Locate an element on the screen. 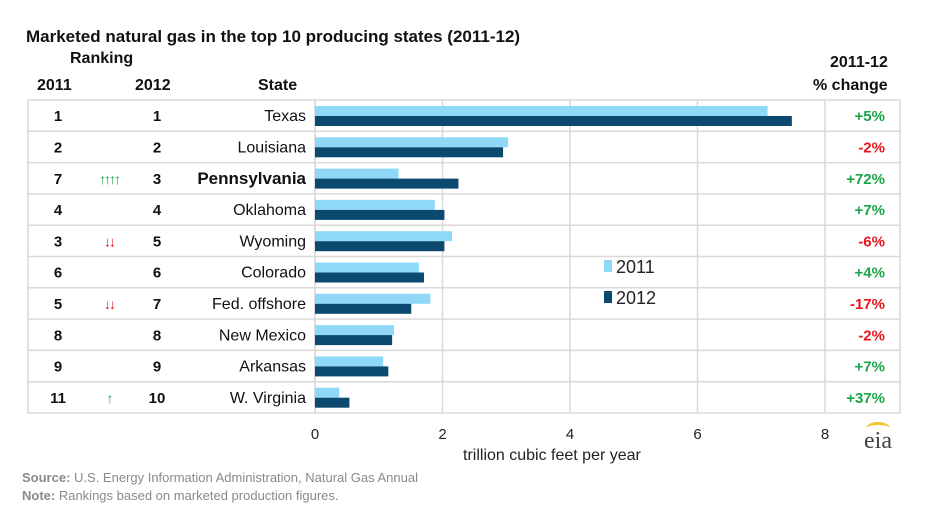 This screenshot has height=517, width=931. rank-2012: 4 is located at coordinates (157, 210).